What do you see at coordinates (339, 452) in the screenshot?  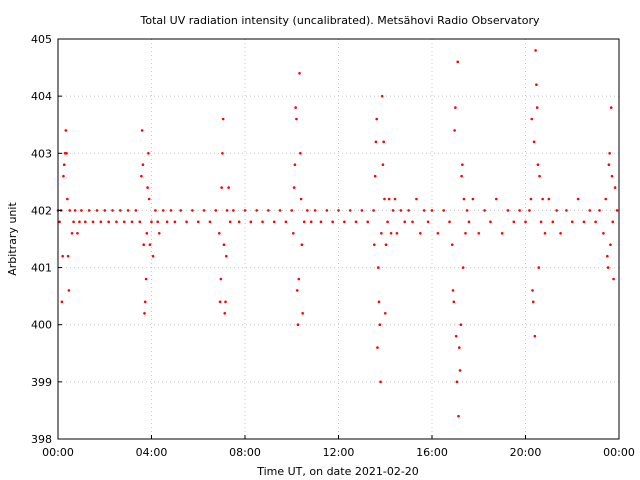 I see `x-tick-label: 12:00` at bounding box center [339, 452].